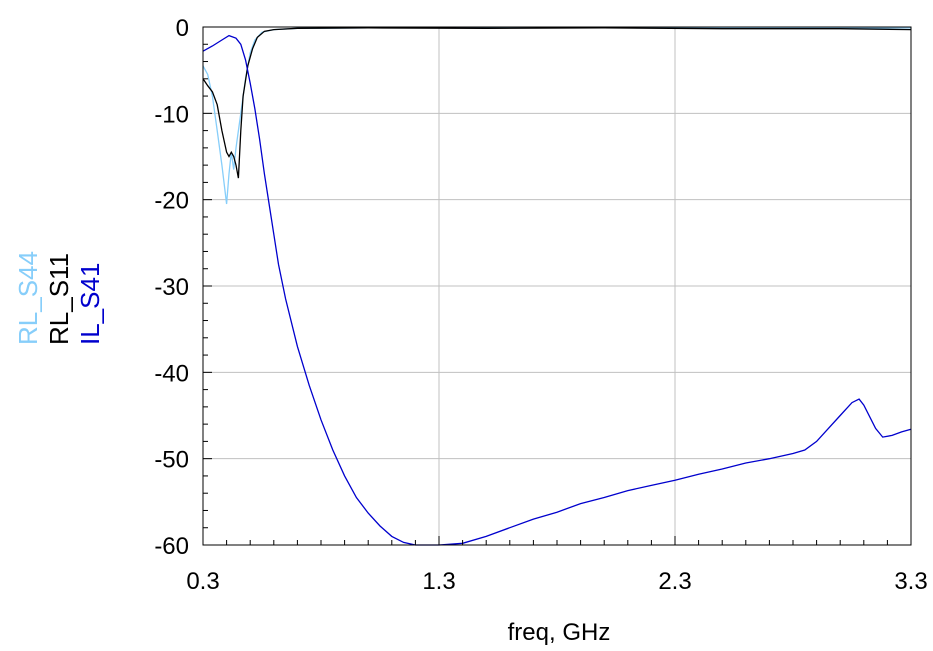  Describe the element at coordinates (202, 581) in the screenshot. I see `x-tick-label: 0.3` at that location.